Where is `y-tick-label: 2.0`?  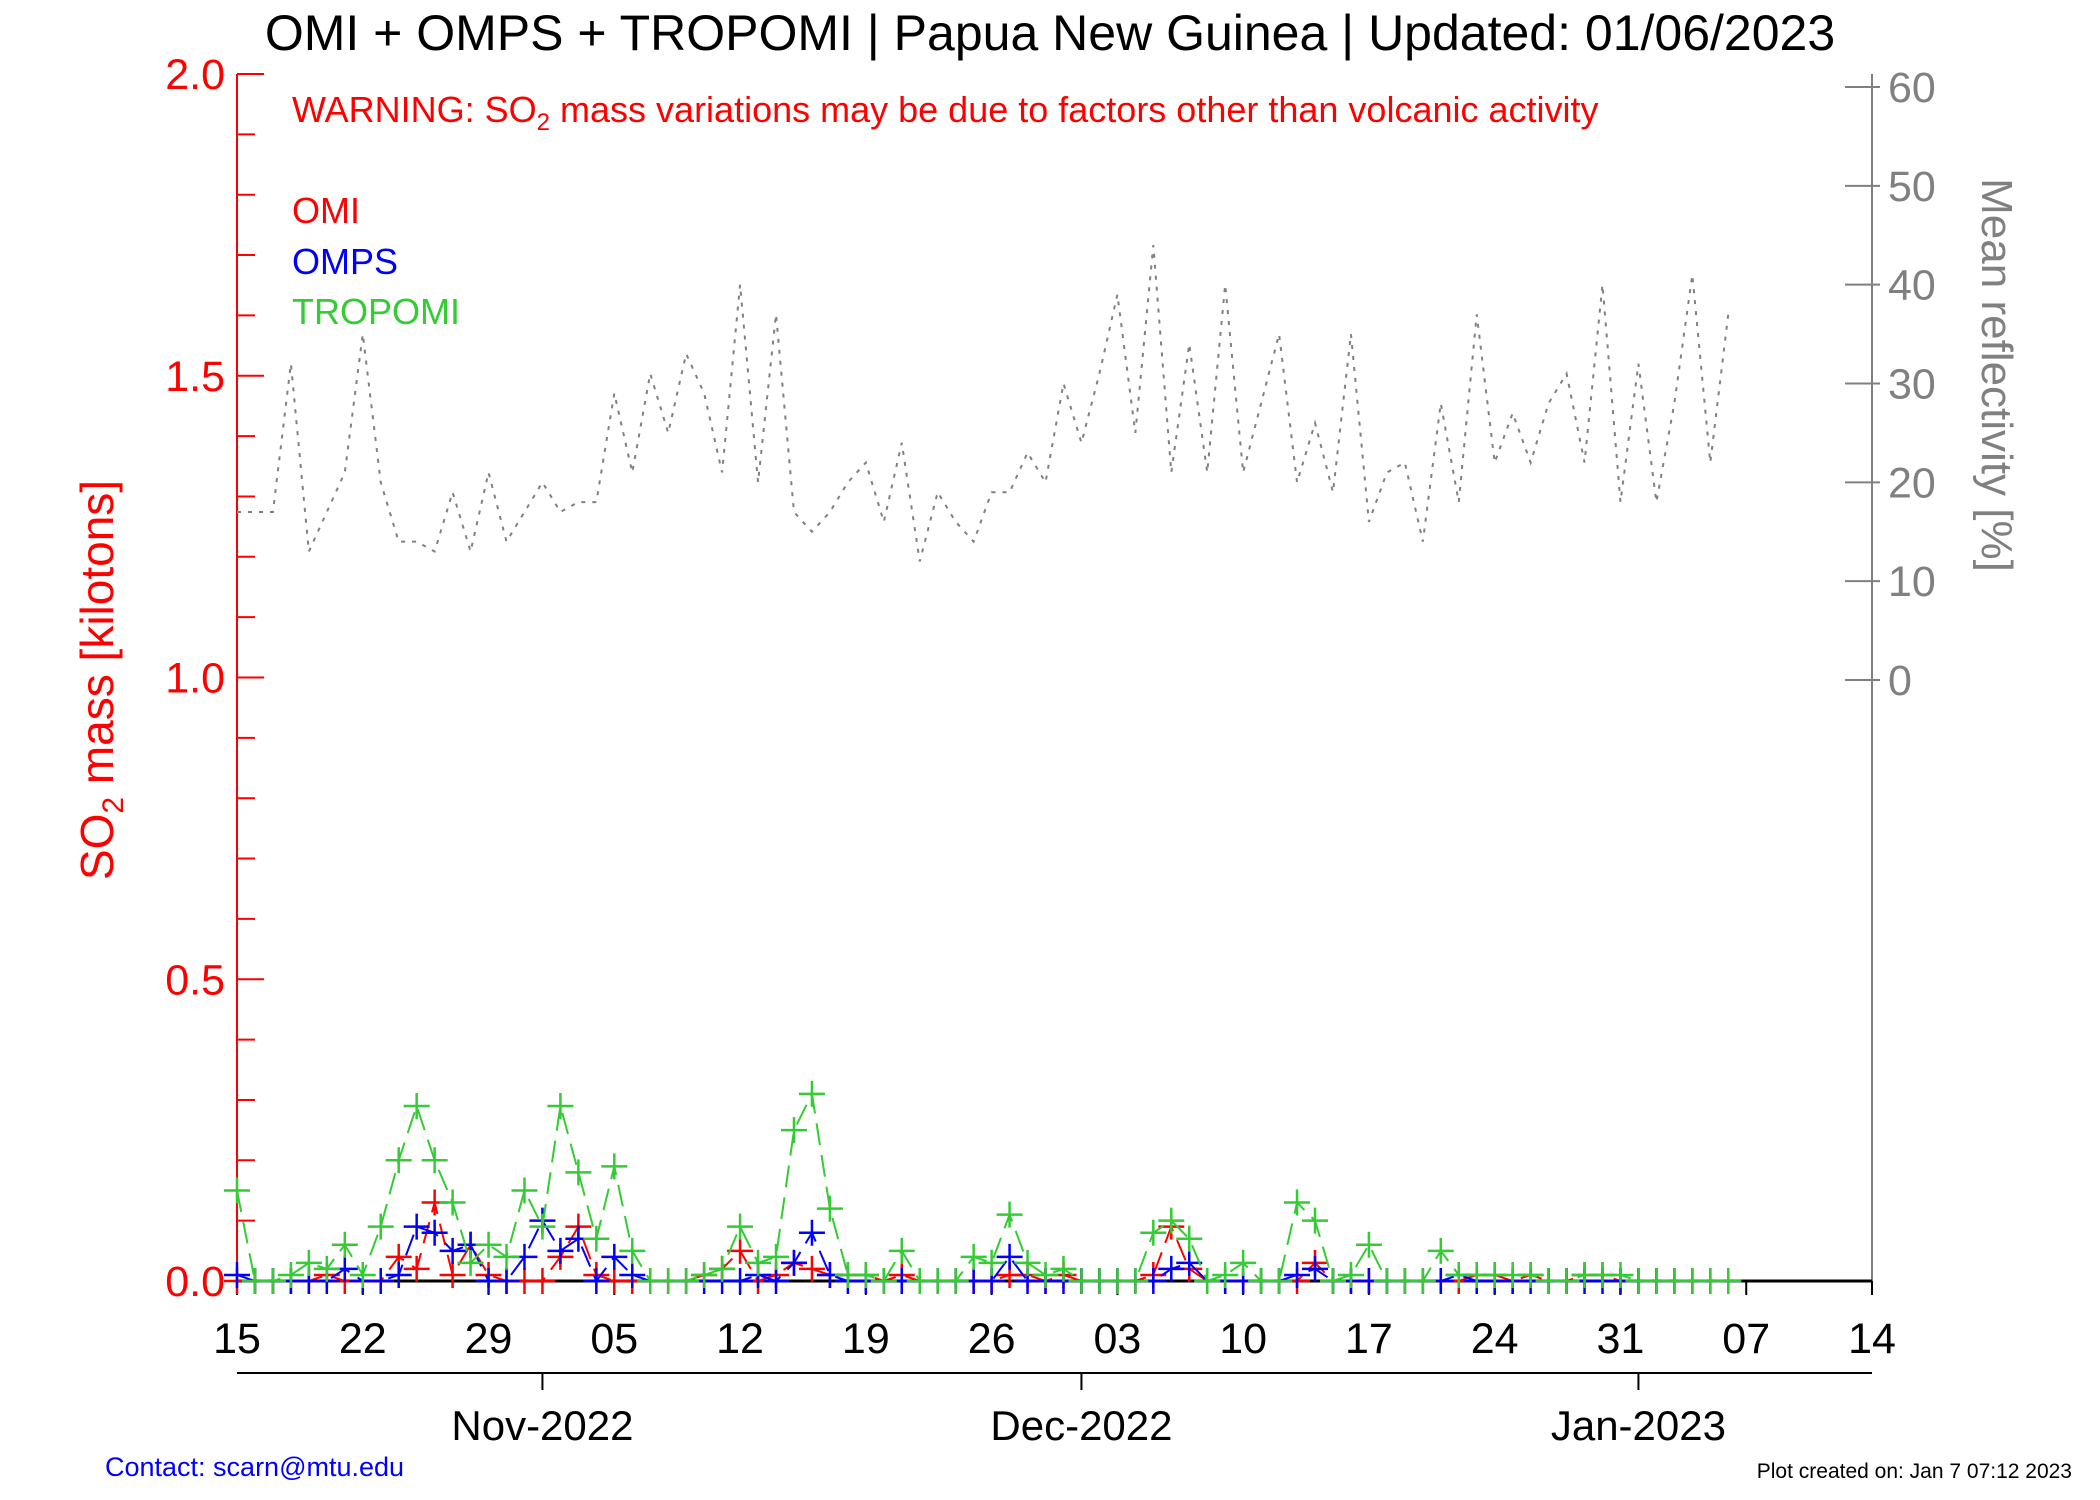 y-tick-label: 2.0 is located at coordinates (195, 75).